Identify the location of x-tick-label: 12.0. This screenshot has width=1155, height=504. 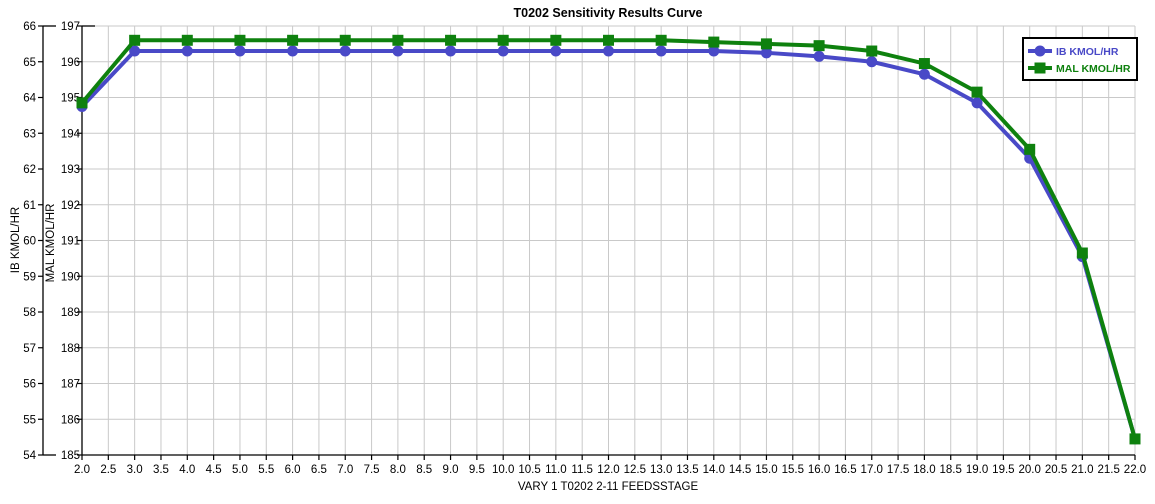
(608, 470).